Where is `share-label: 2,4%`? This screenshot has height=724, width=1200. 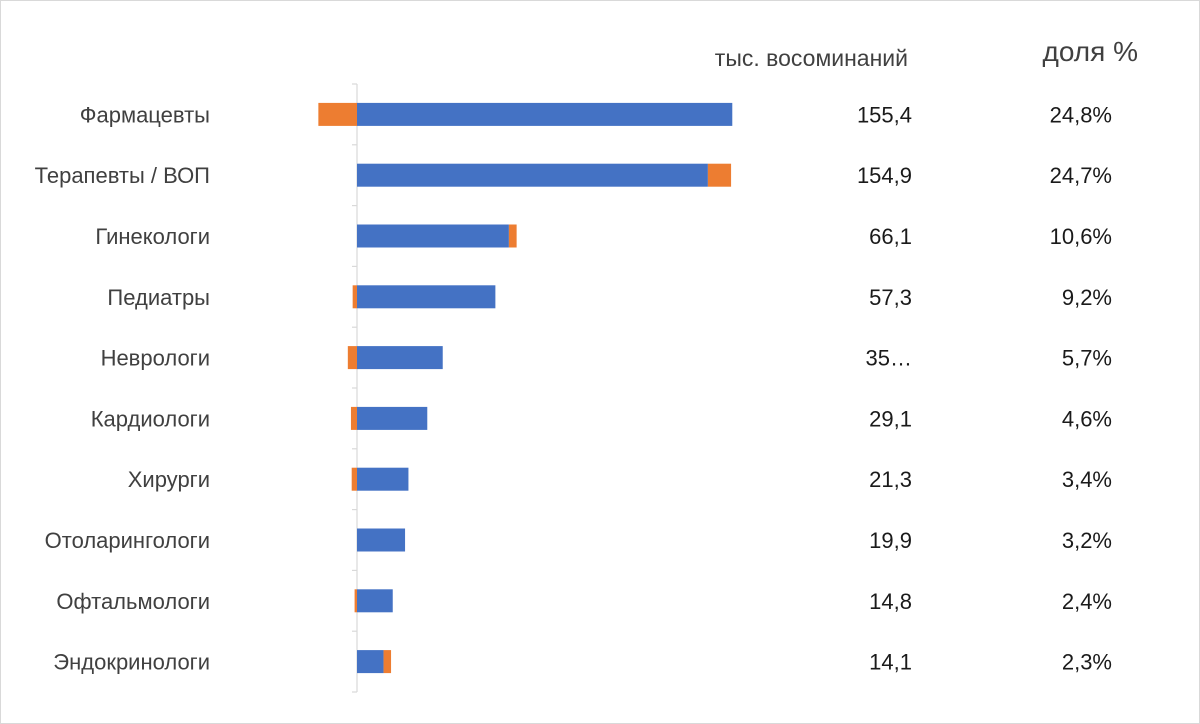 share-label: 2,4% is located at coordinates (1087, 601).